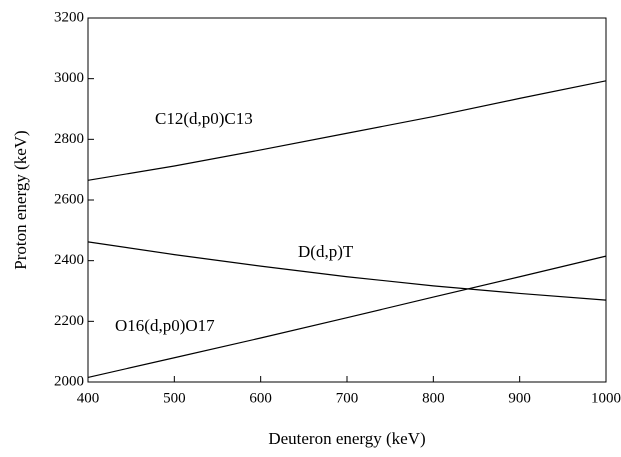 Image resolution: width=621 pixels, height=457 pixels. What do you see at coordinates (20, 199) in the screenshot?
I see `y-axis-label: Proton energy (keV)` at bounding box center [20, 199].